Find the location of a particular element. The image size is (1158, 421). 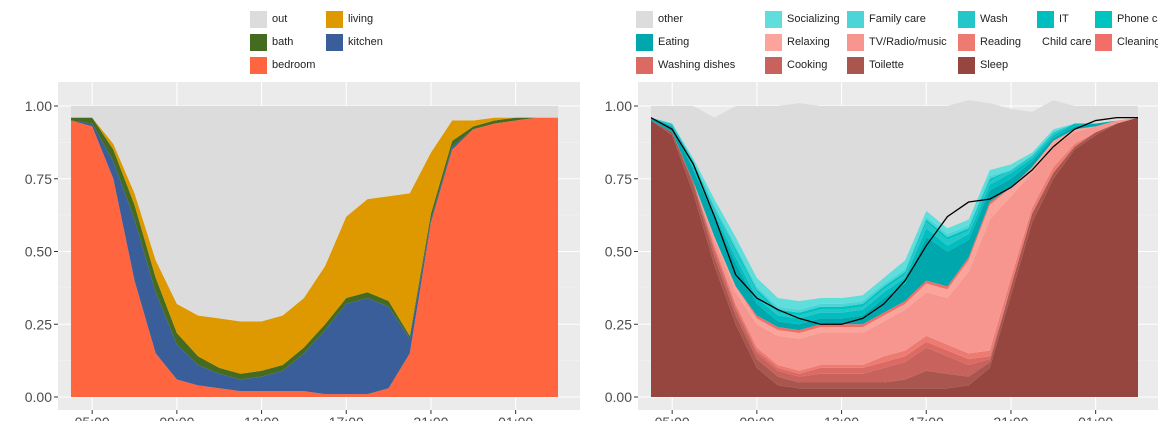

legend-key-family-care is located at coordinates (855, 19).